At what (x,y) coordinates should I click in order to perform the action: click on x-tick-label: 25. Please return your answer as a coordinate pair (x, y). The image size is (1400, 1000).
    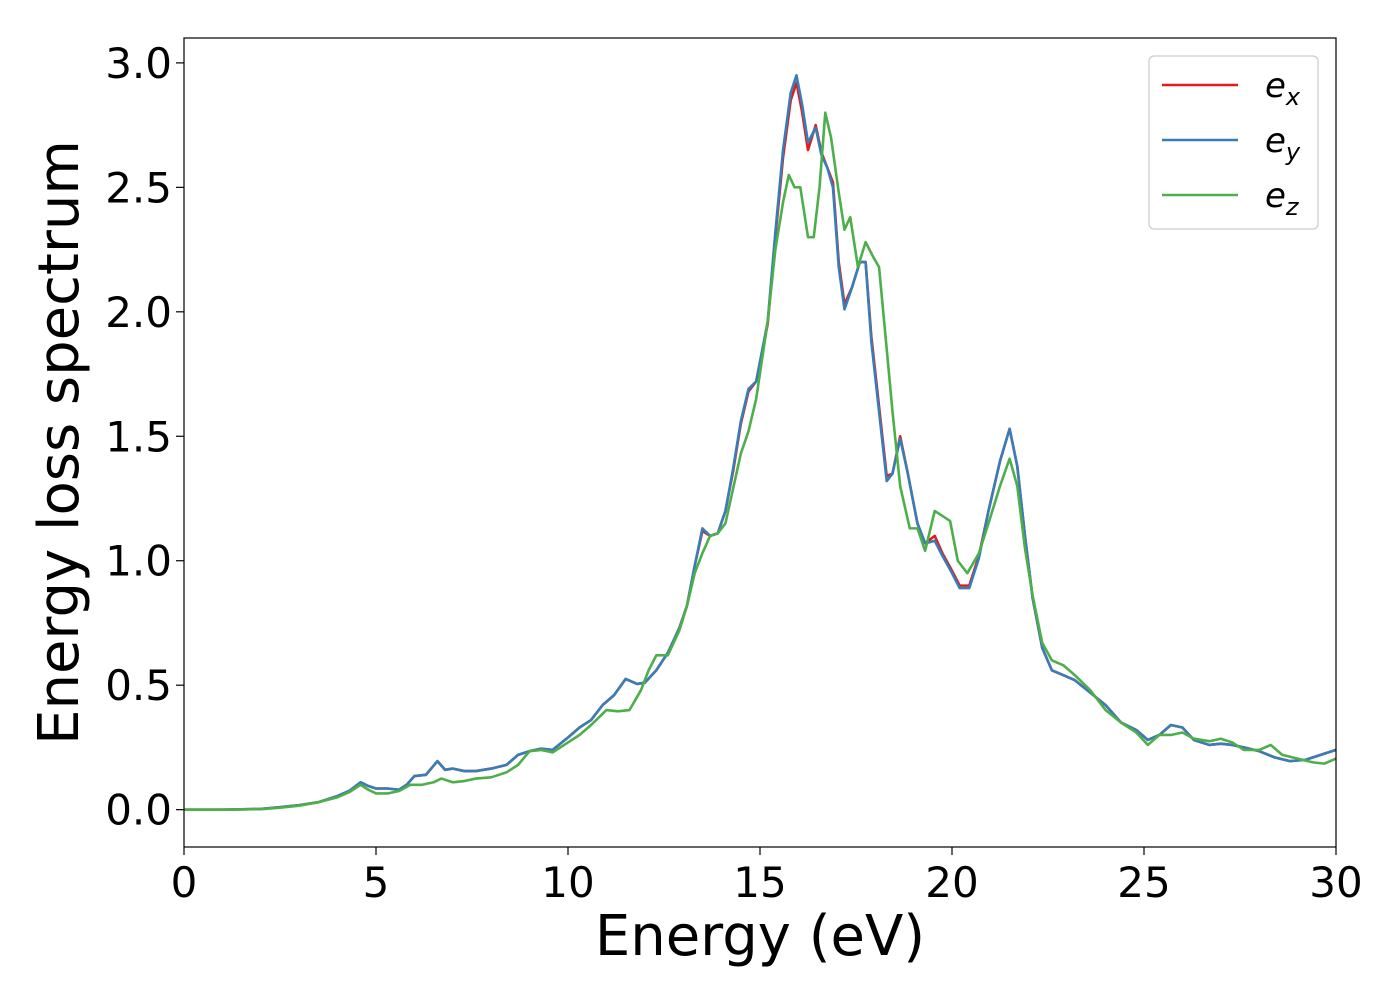
    Looking at the image, I should click on (1143, 882).